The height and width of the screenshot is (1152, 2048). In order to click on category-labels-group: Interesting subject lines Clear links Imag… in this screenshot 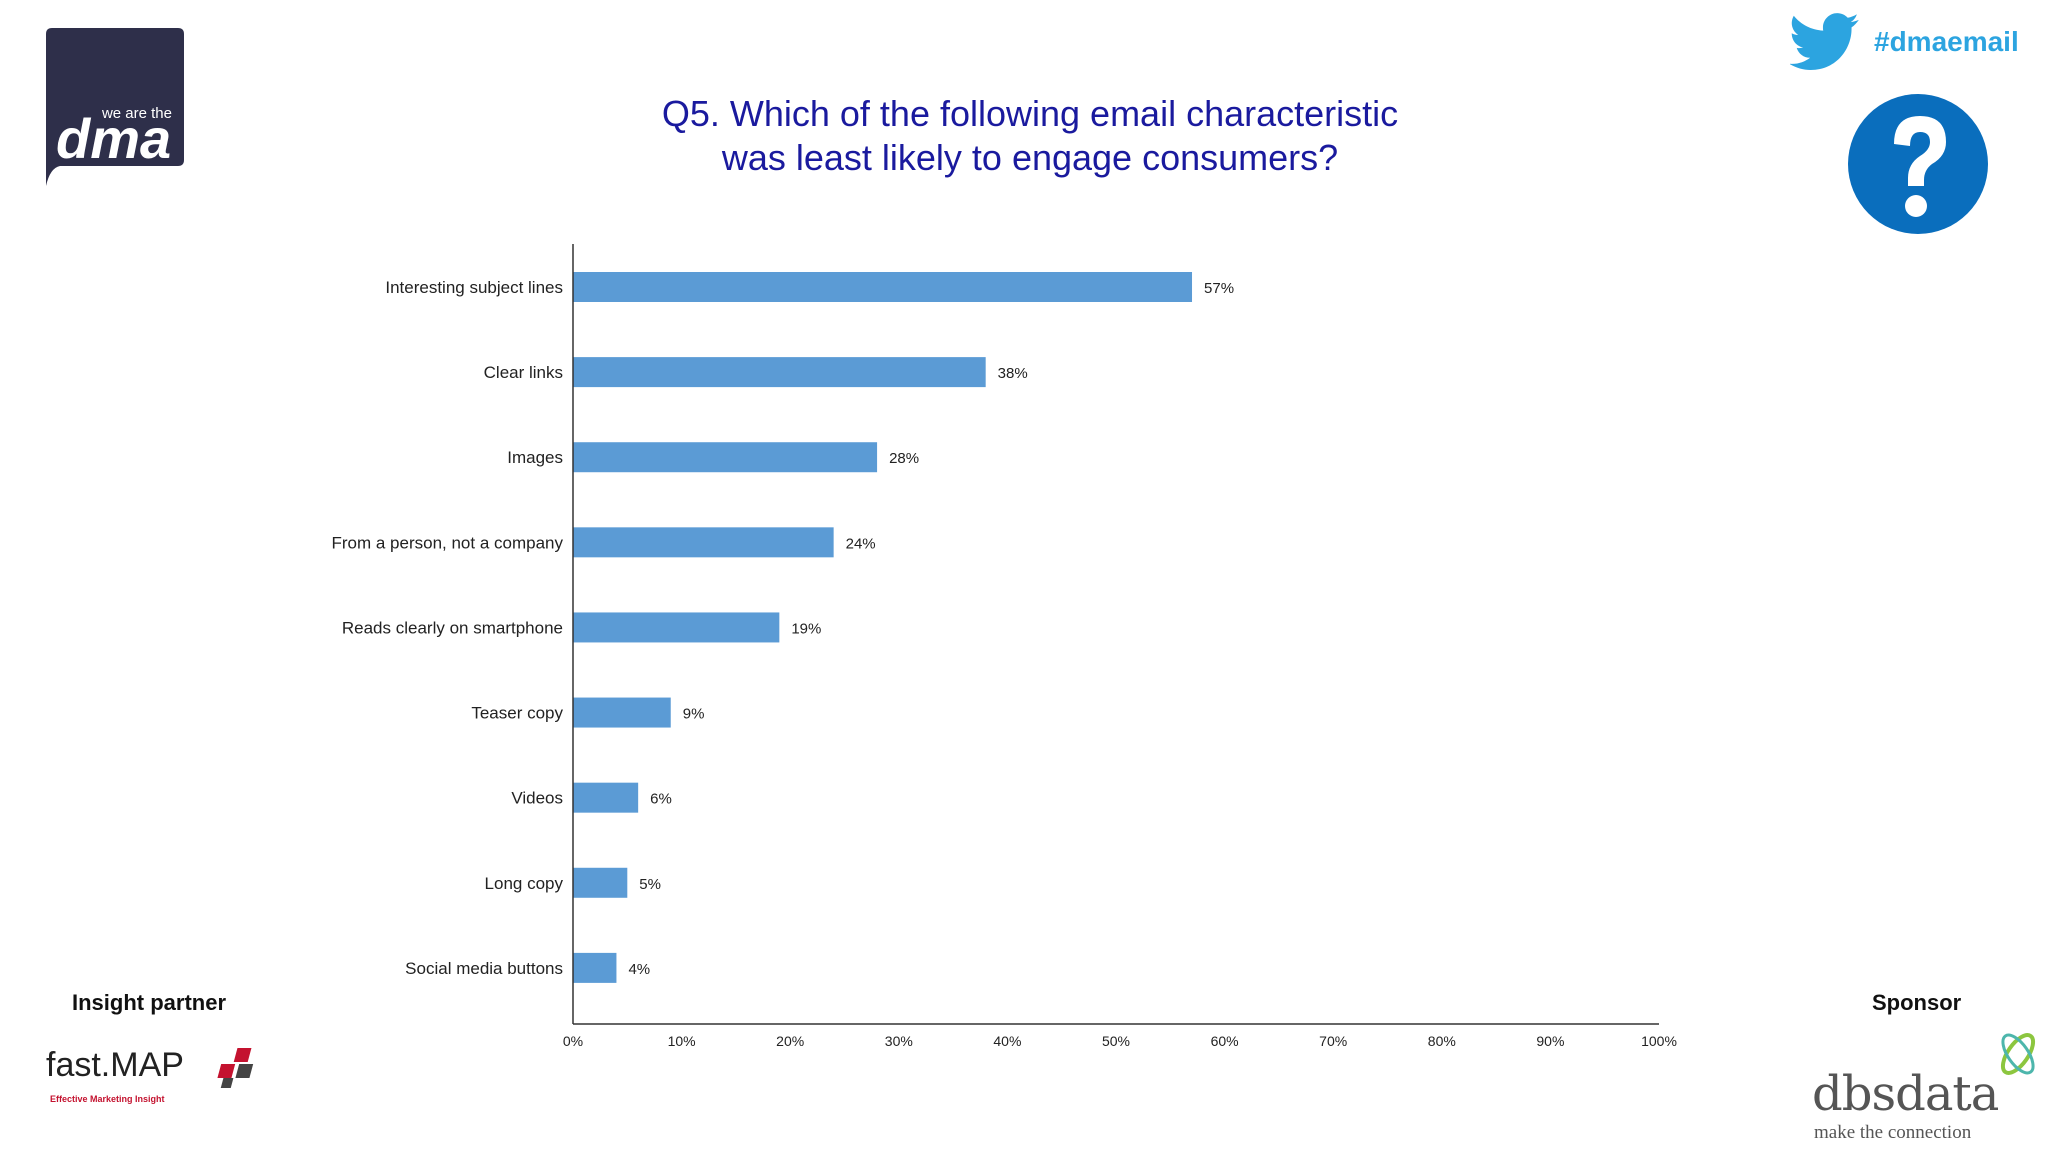, I will do `click(447, 628)`.